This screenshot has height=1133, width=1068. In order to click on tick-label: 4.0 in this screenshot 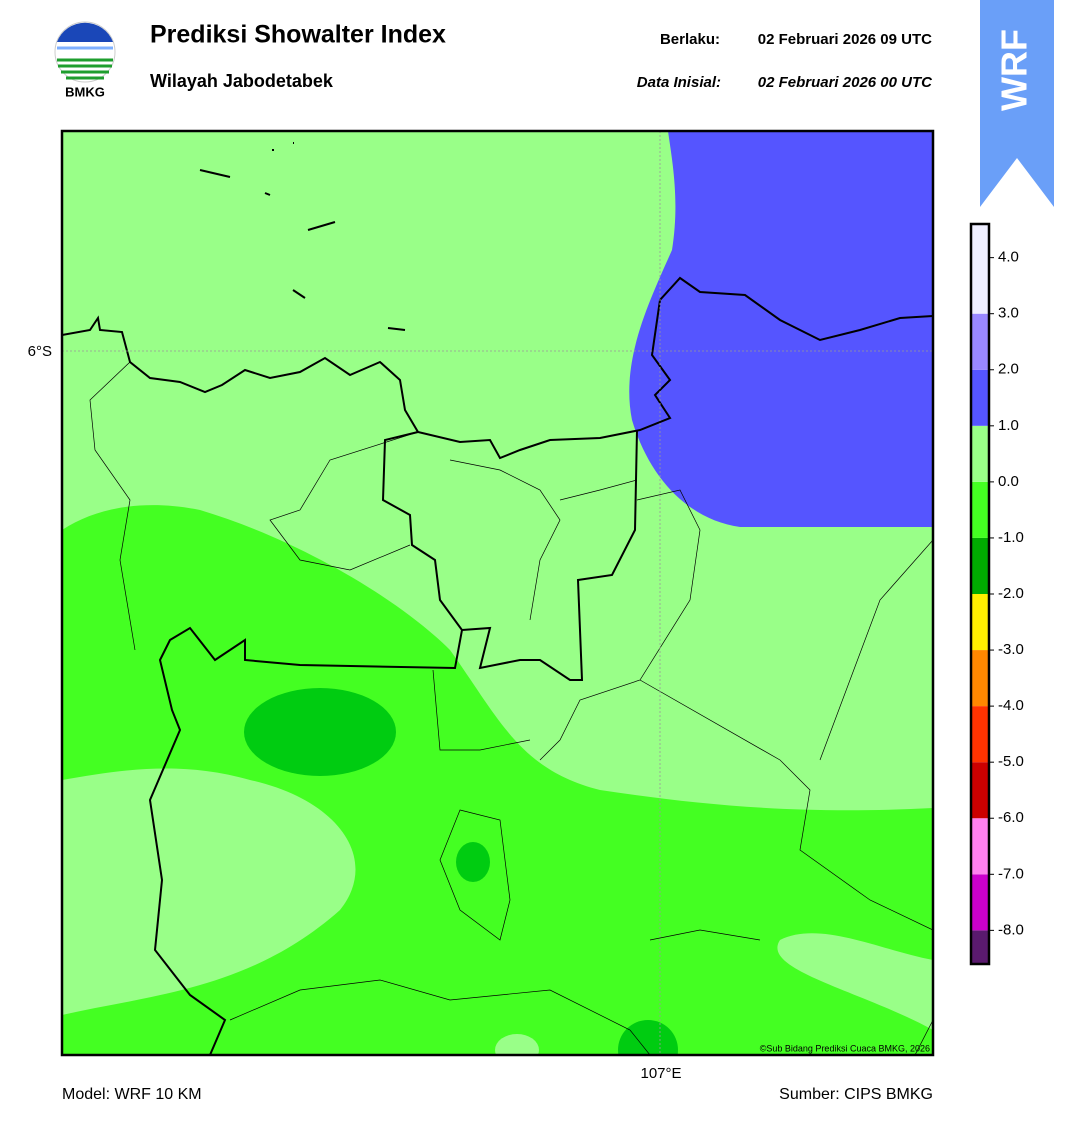, I will do `click(1008, 257)`.